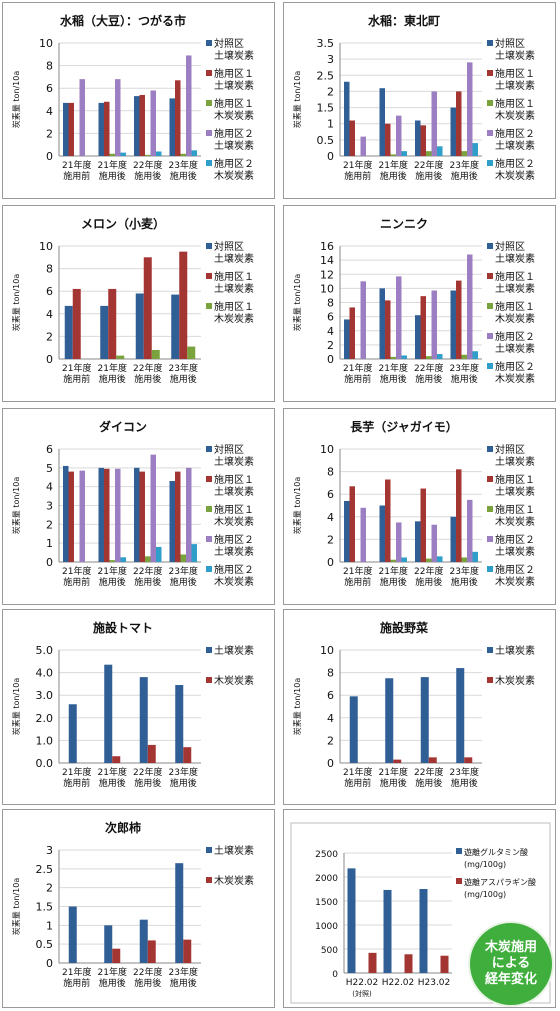 Image resolution: width=560 pixels, height=1011 pixels. Describe the element at coordinates (147, 165) in the screenshot. I see `category-label: 22年度` at that location.